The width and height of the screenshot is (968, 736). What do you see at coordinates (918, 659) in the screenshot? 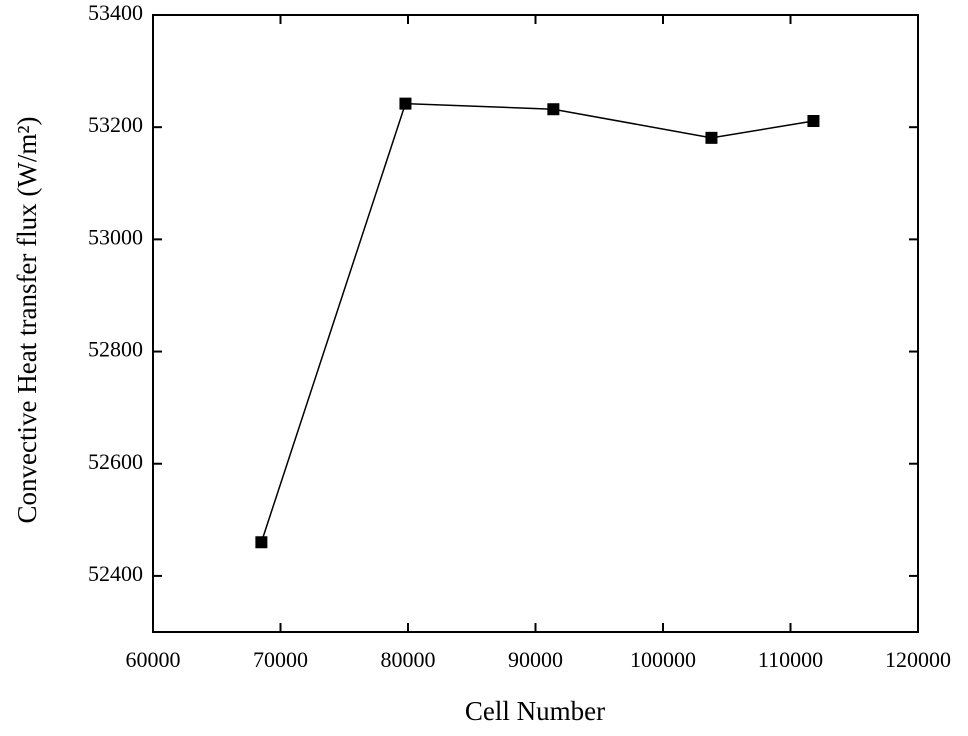
I see `x-tick-label: 120000` at bounding box center [918, 659].